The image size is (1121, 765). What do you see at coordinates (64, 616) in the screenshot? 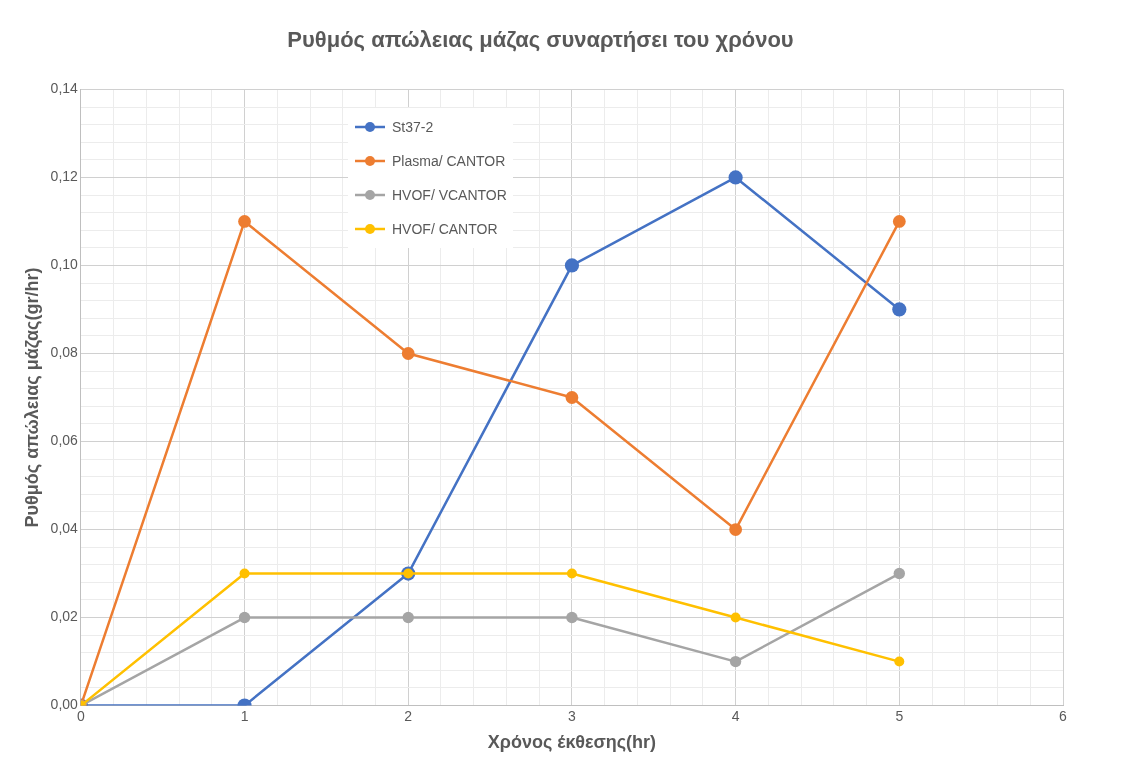
I see `y-tick-label: 0,02` at bounding box center [64, 616].